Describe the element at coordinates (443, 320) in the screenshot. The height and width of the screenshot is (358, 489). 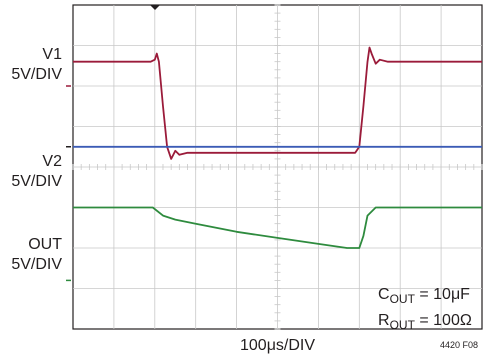
I see `rout-value: = 100Ω` at that location.